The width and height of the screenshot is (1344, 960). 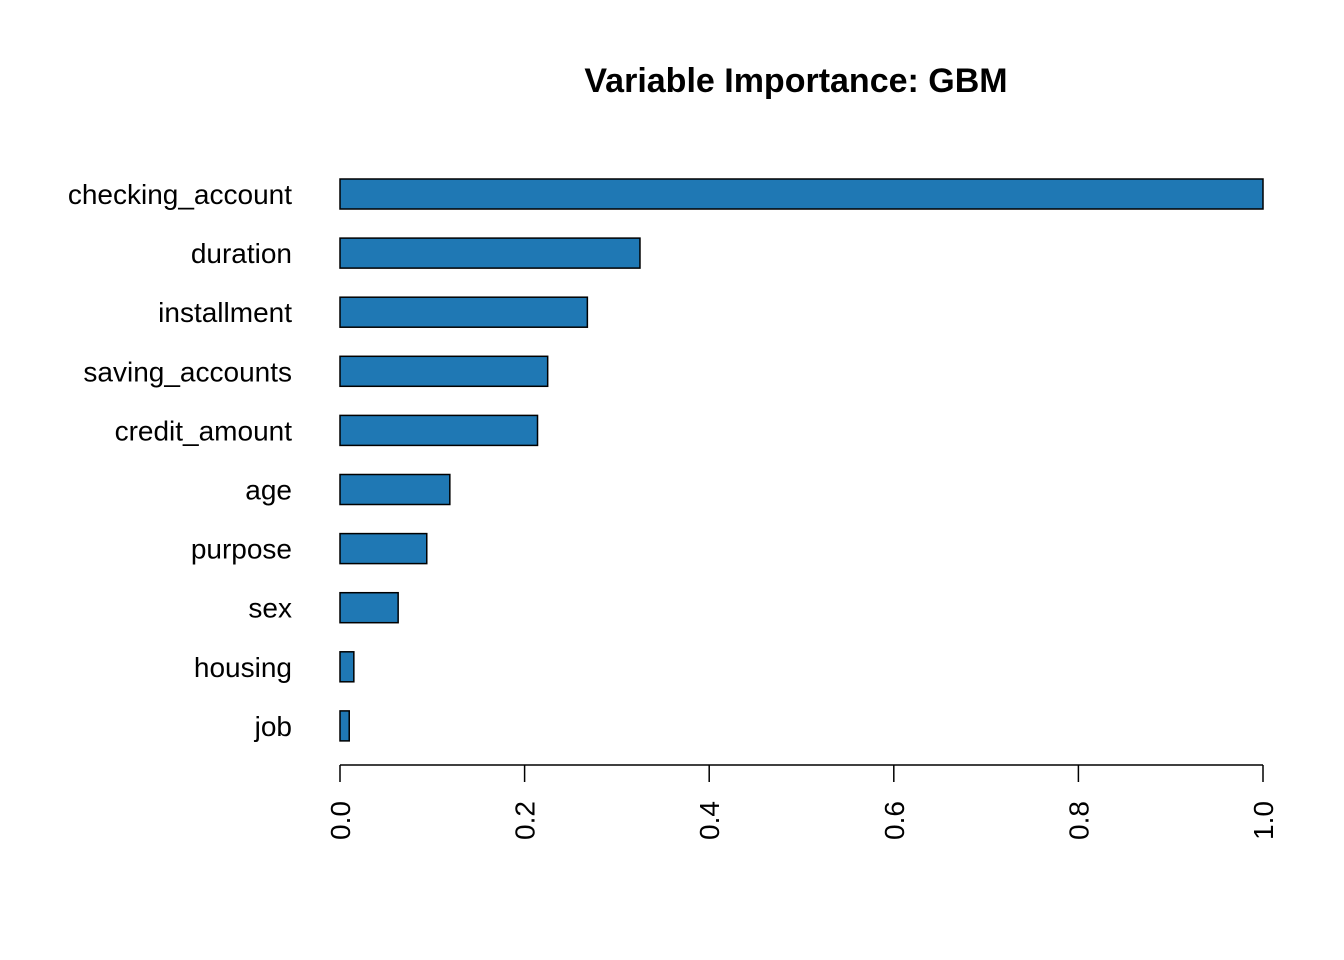 What do you see at coordinates (1078, 820) in the screenshot?
I see `x-tick-label-0.8: 0.8` at bounding box center [1078, 820].